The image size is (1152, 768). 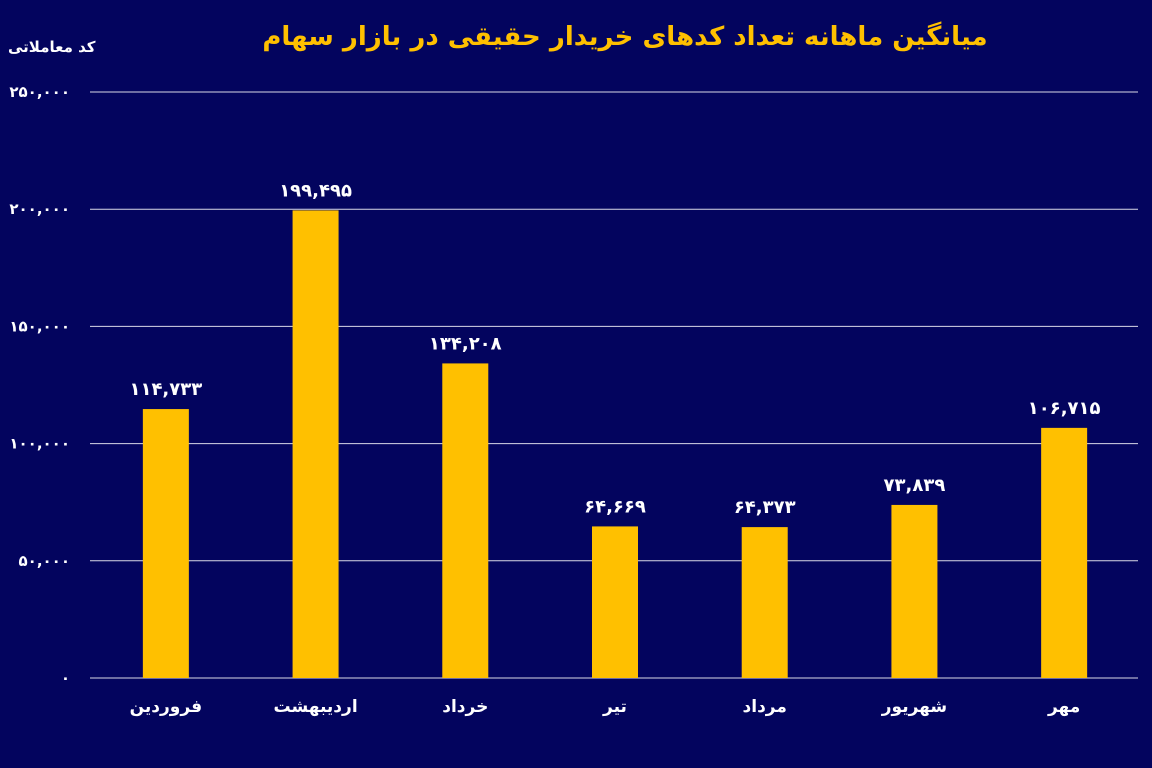 I want to click on data-label: ۶۴,۶۶۹, so click(x=615, y=506).